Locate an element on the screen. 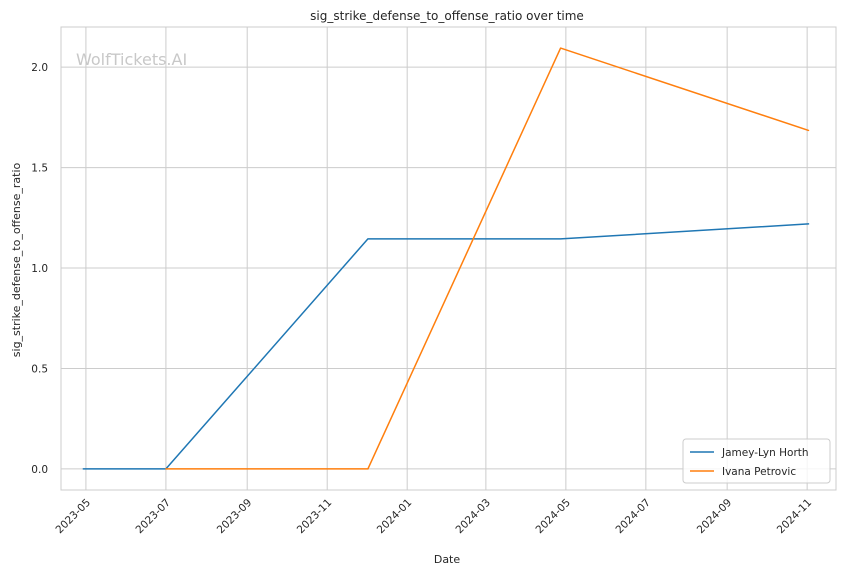  legend-label-jamey-lyn-horth: Jamey-Lyn Horth is located at coordinates (765, 453).